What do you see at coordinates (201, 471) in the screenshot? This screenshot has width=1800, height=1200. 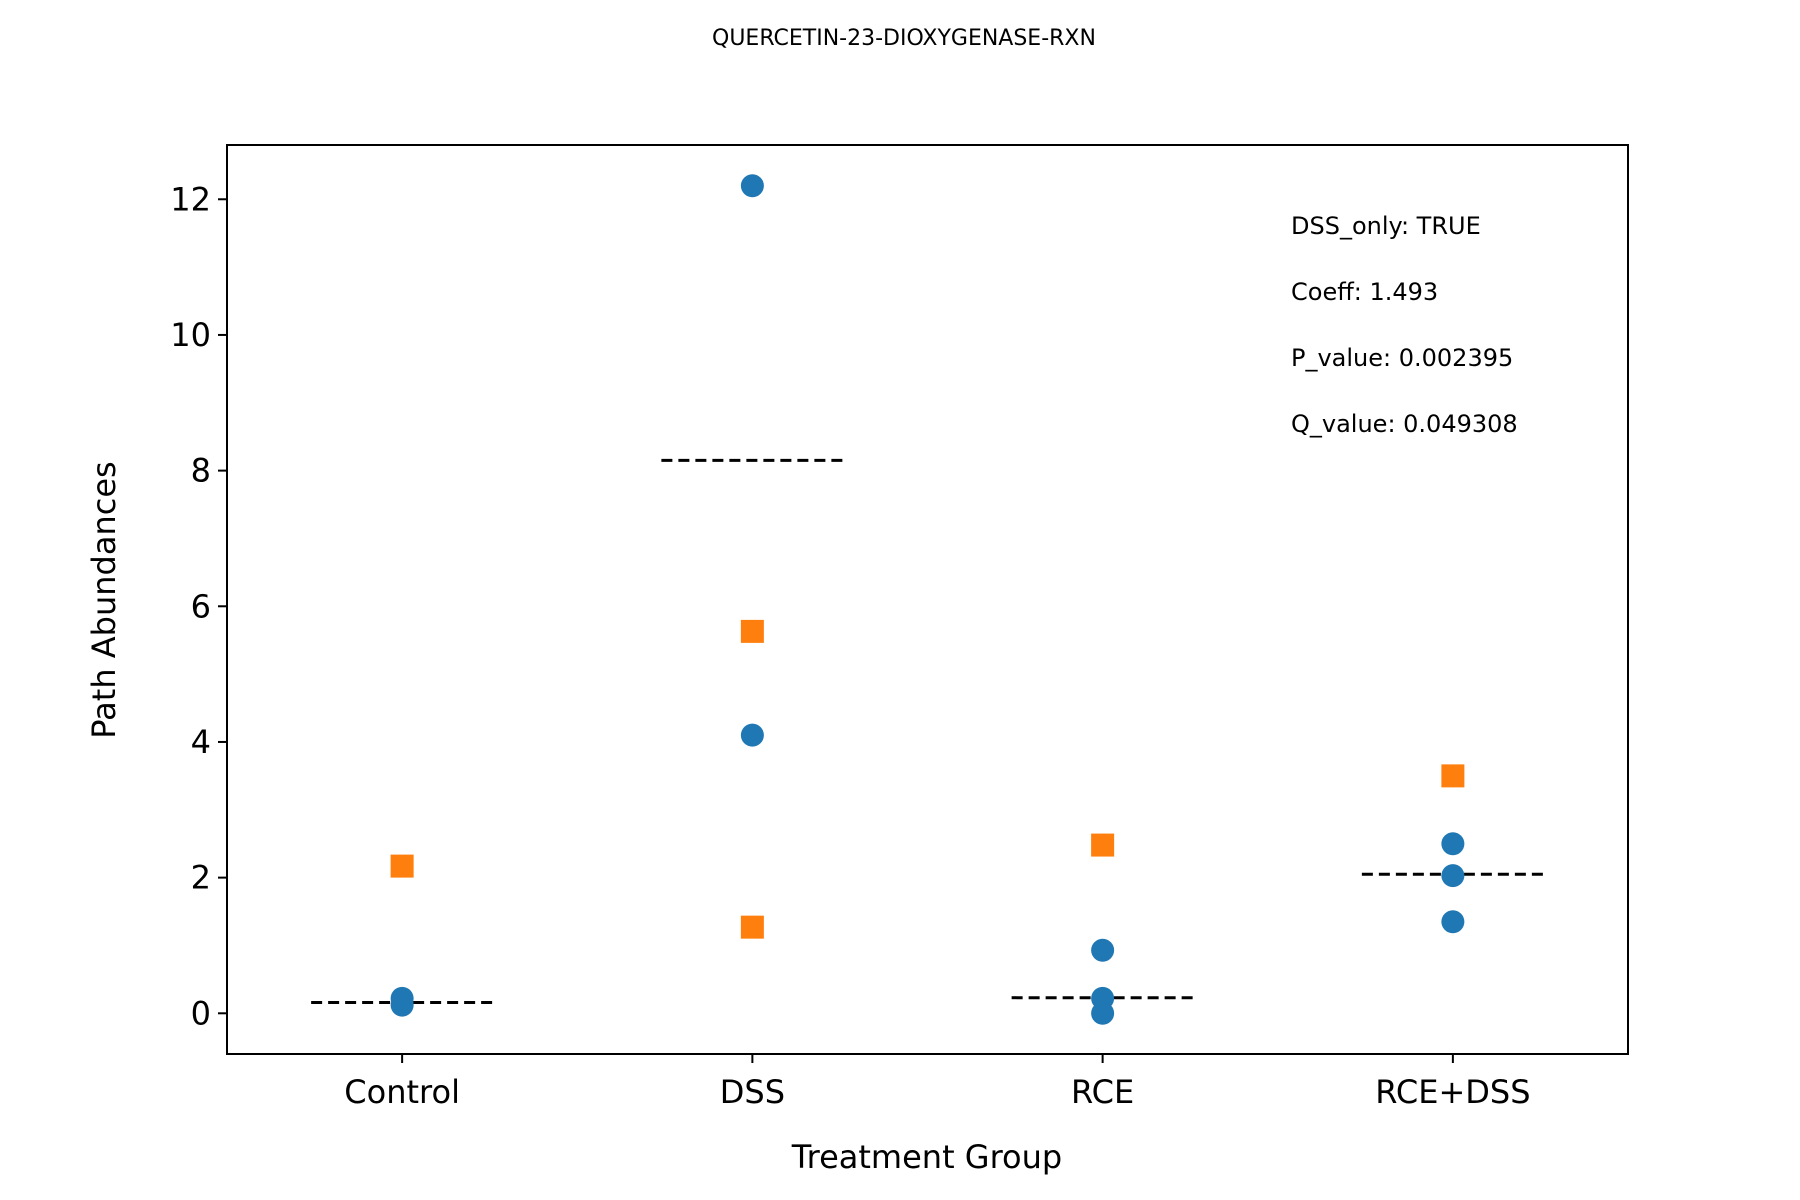 I see `y-tick-label: 8` at bounding box center [201, 471].